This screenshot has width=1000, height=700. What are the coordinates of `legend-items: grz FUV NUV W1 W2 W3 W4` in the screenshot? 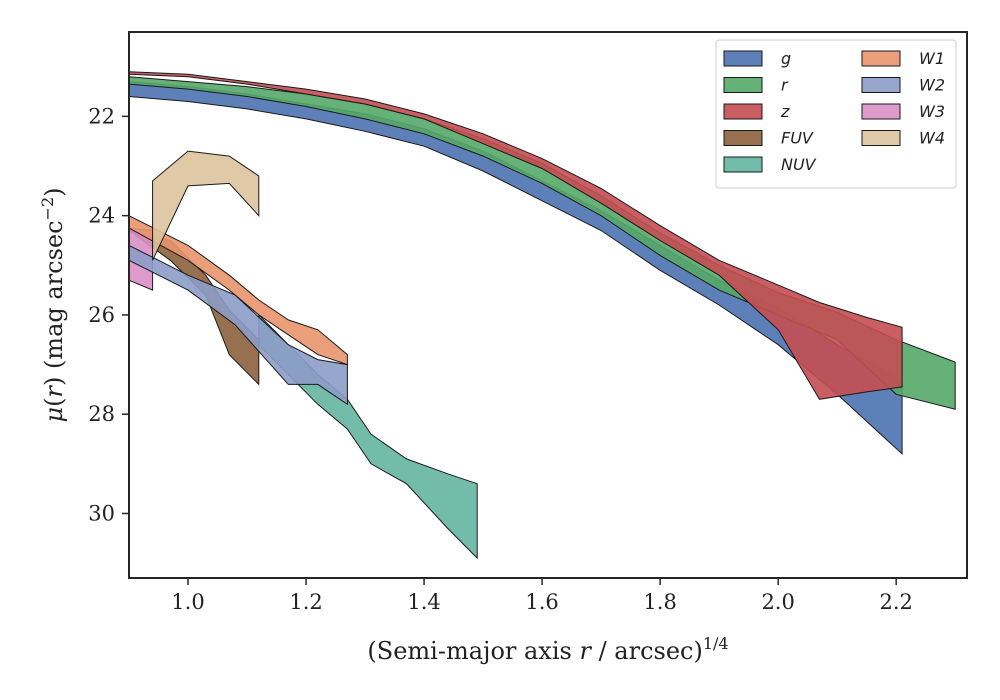 It's located at (834, 111).